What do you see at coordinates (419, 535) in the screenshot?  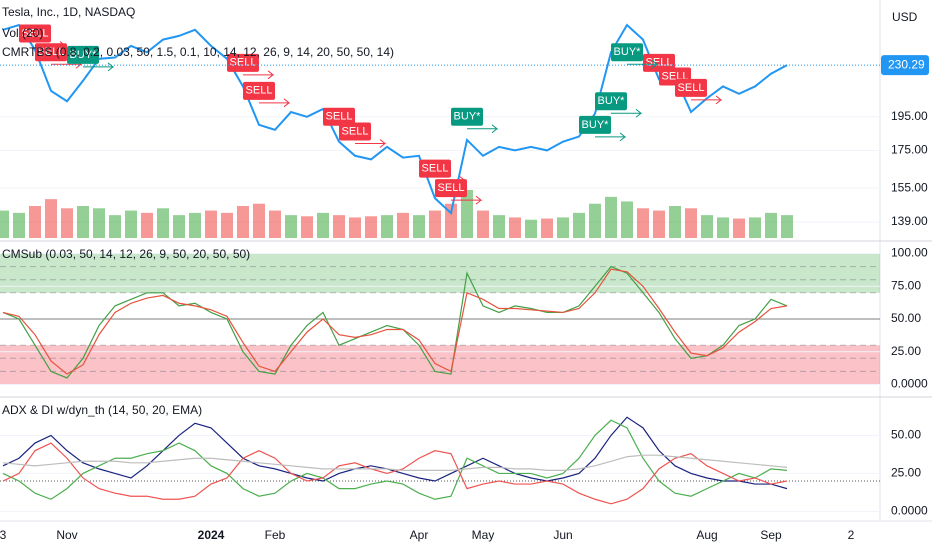 I see `x-tick-label: Apr` at bounding box center [419, 535].